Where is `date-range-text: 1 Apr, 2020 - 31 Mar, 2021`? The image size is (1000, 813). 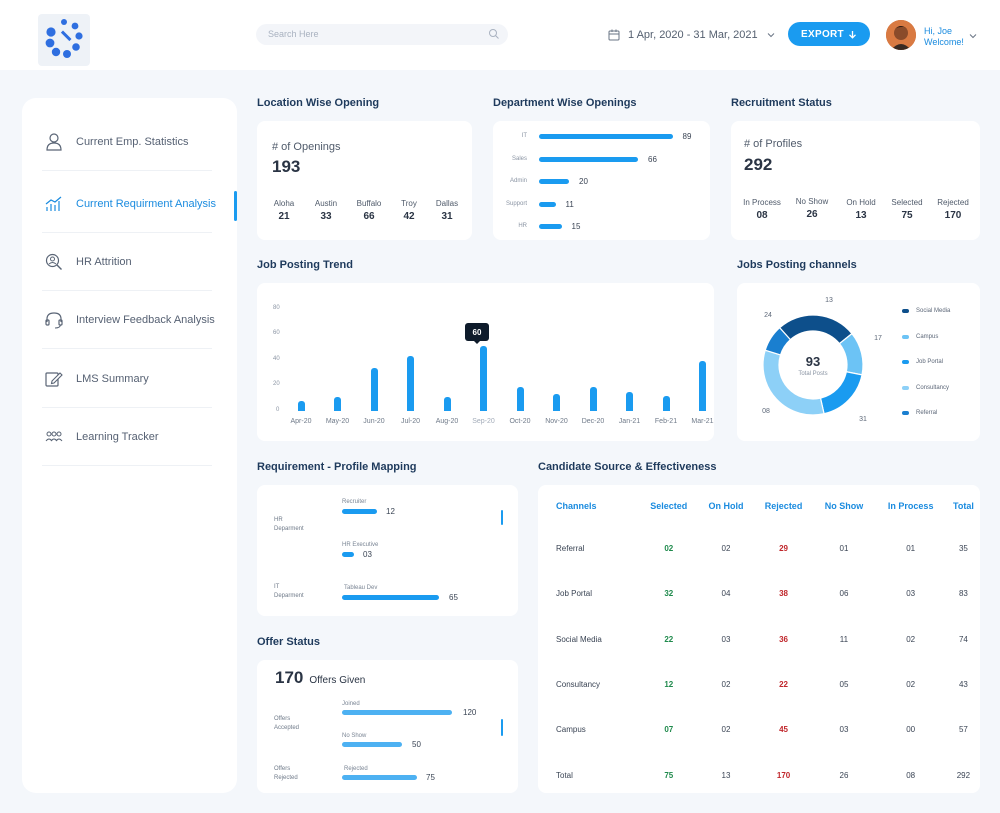
date-range-text: 1 Apr, 2020 - 31 Mar, 2021 is located at coordinates (693, 35).